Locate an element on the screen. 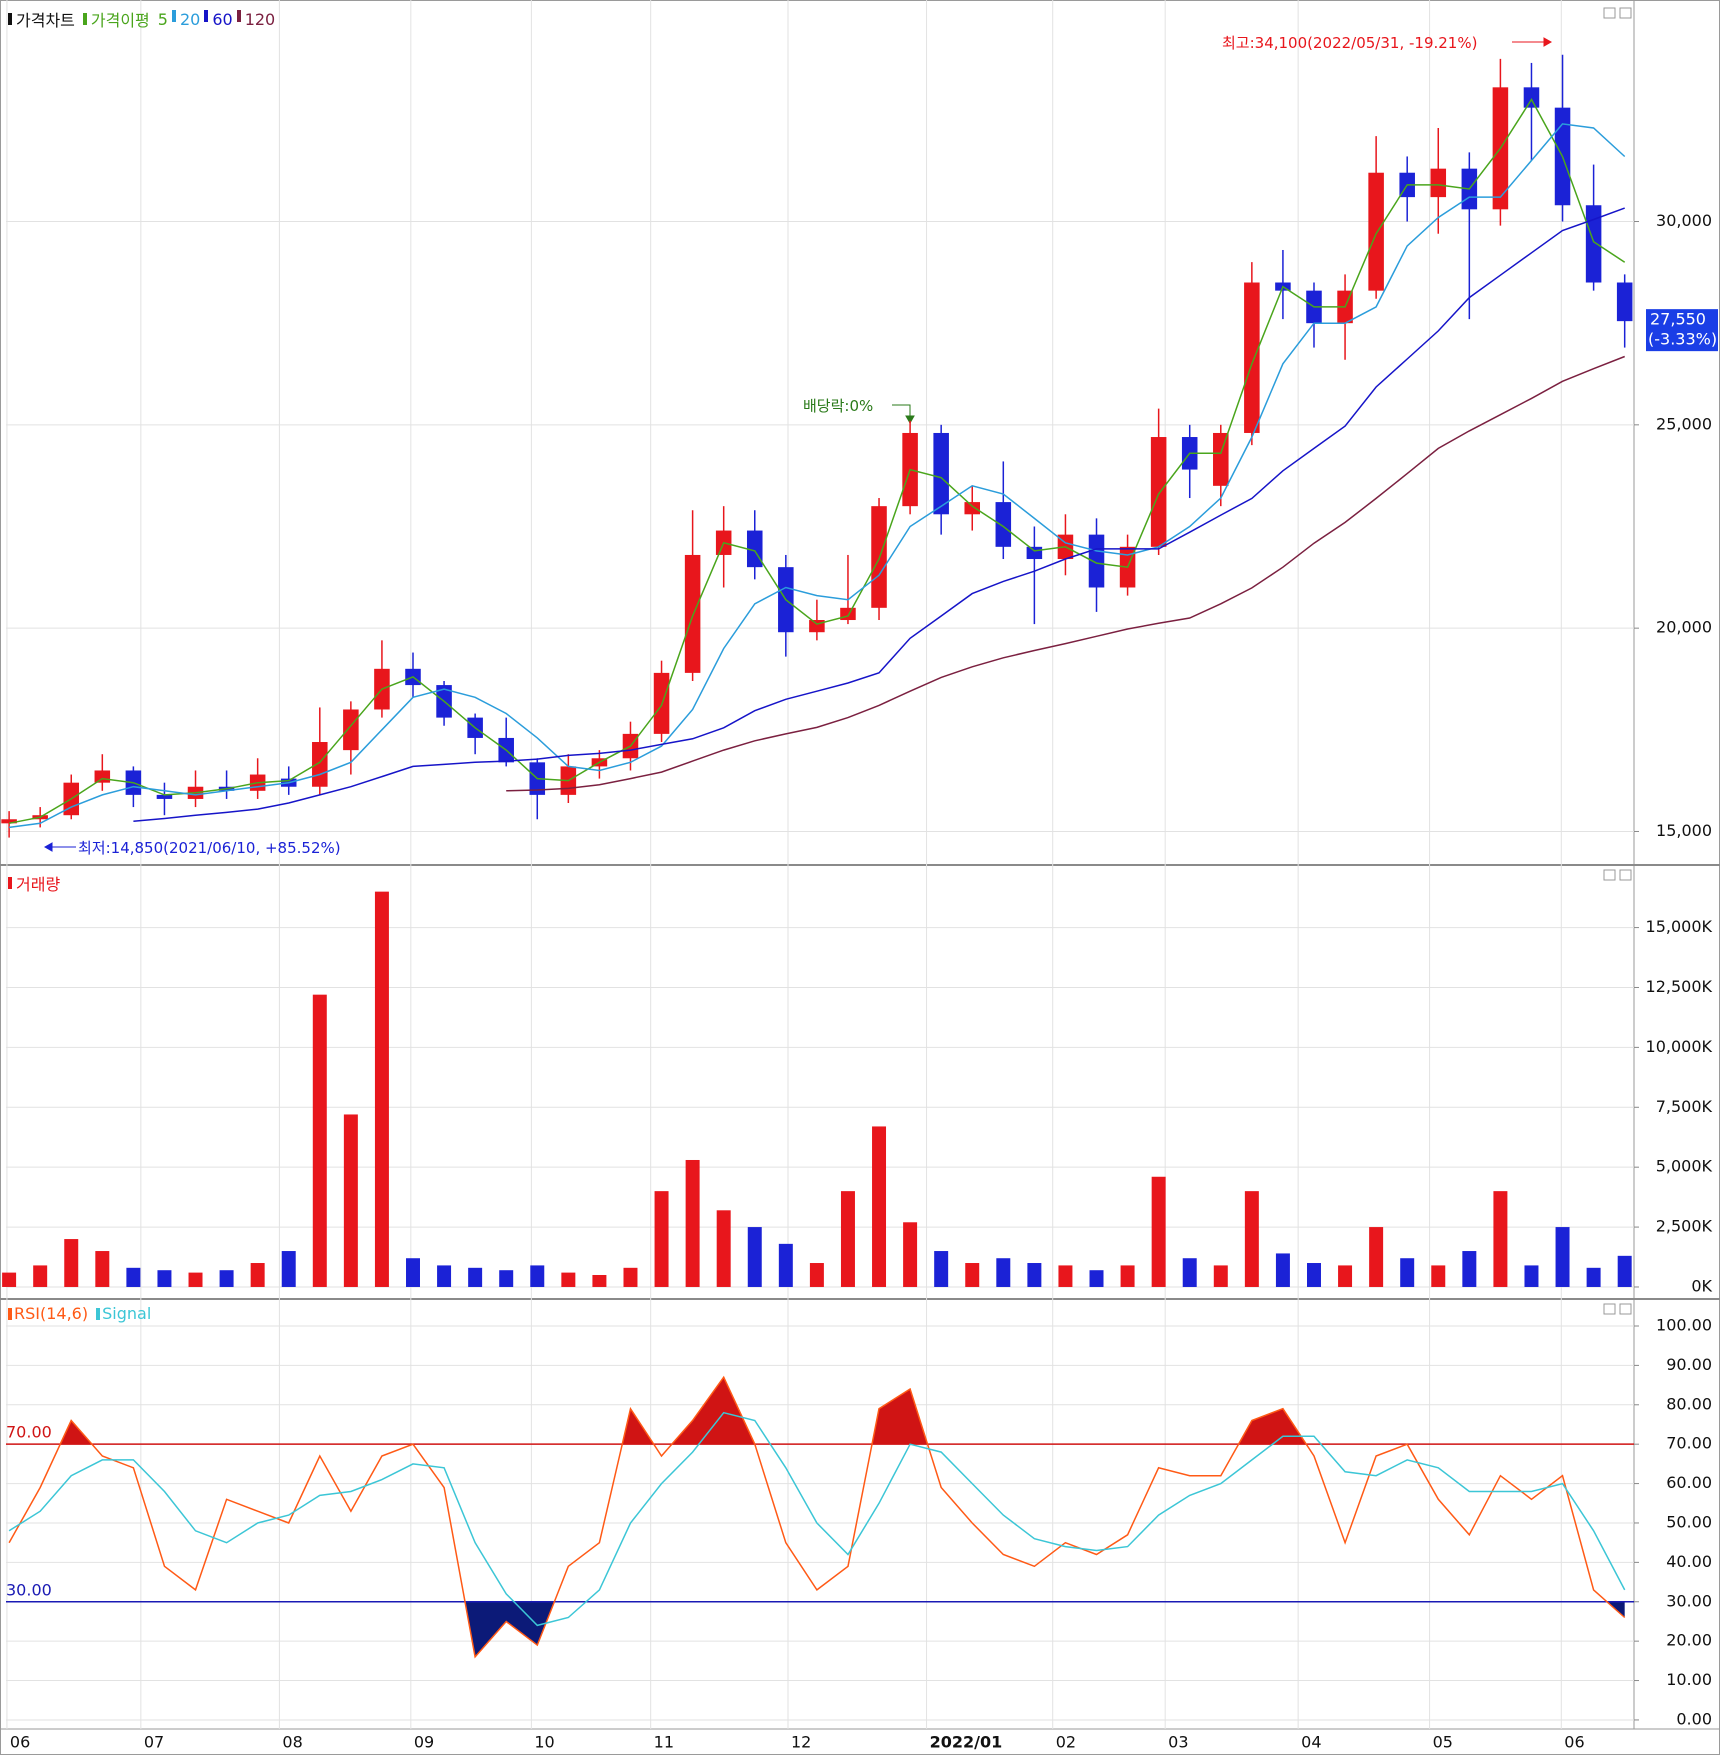 This screenshot has height=1755, width=1720. last-price-label: 27,550 is located at coordinates (1678, 319).